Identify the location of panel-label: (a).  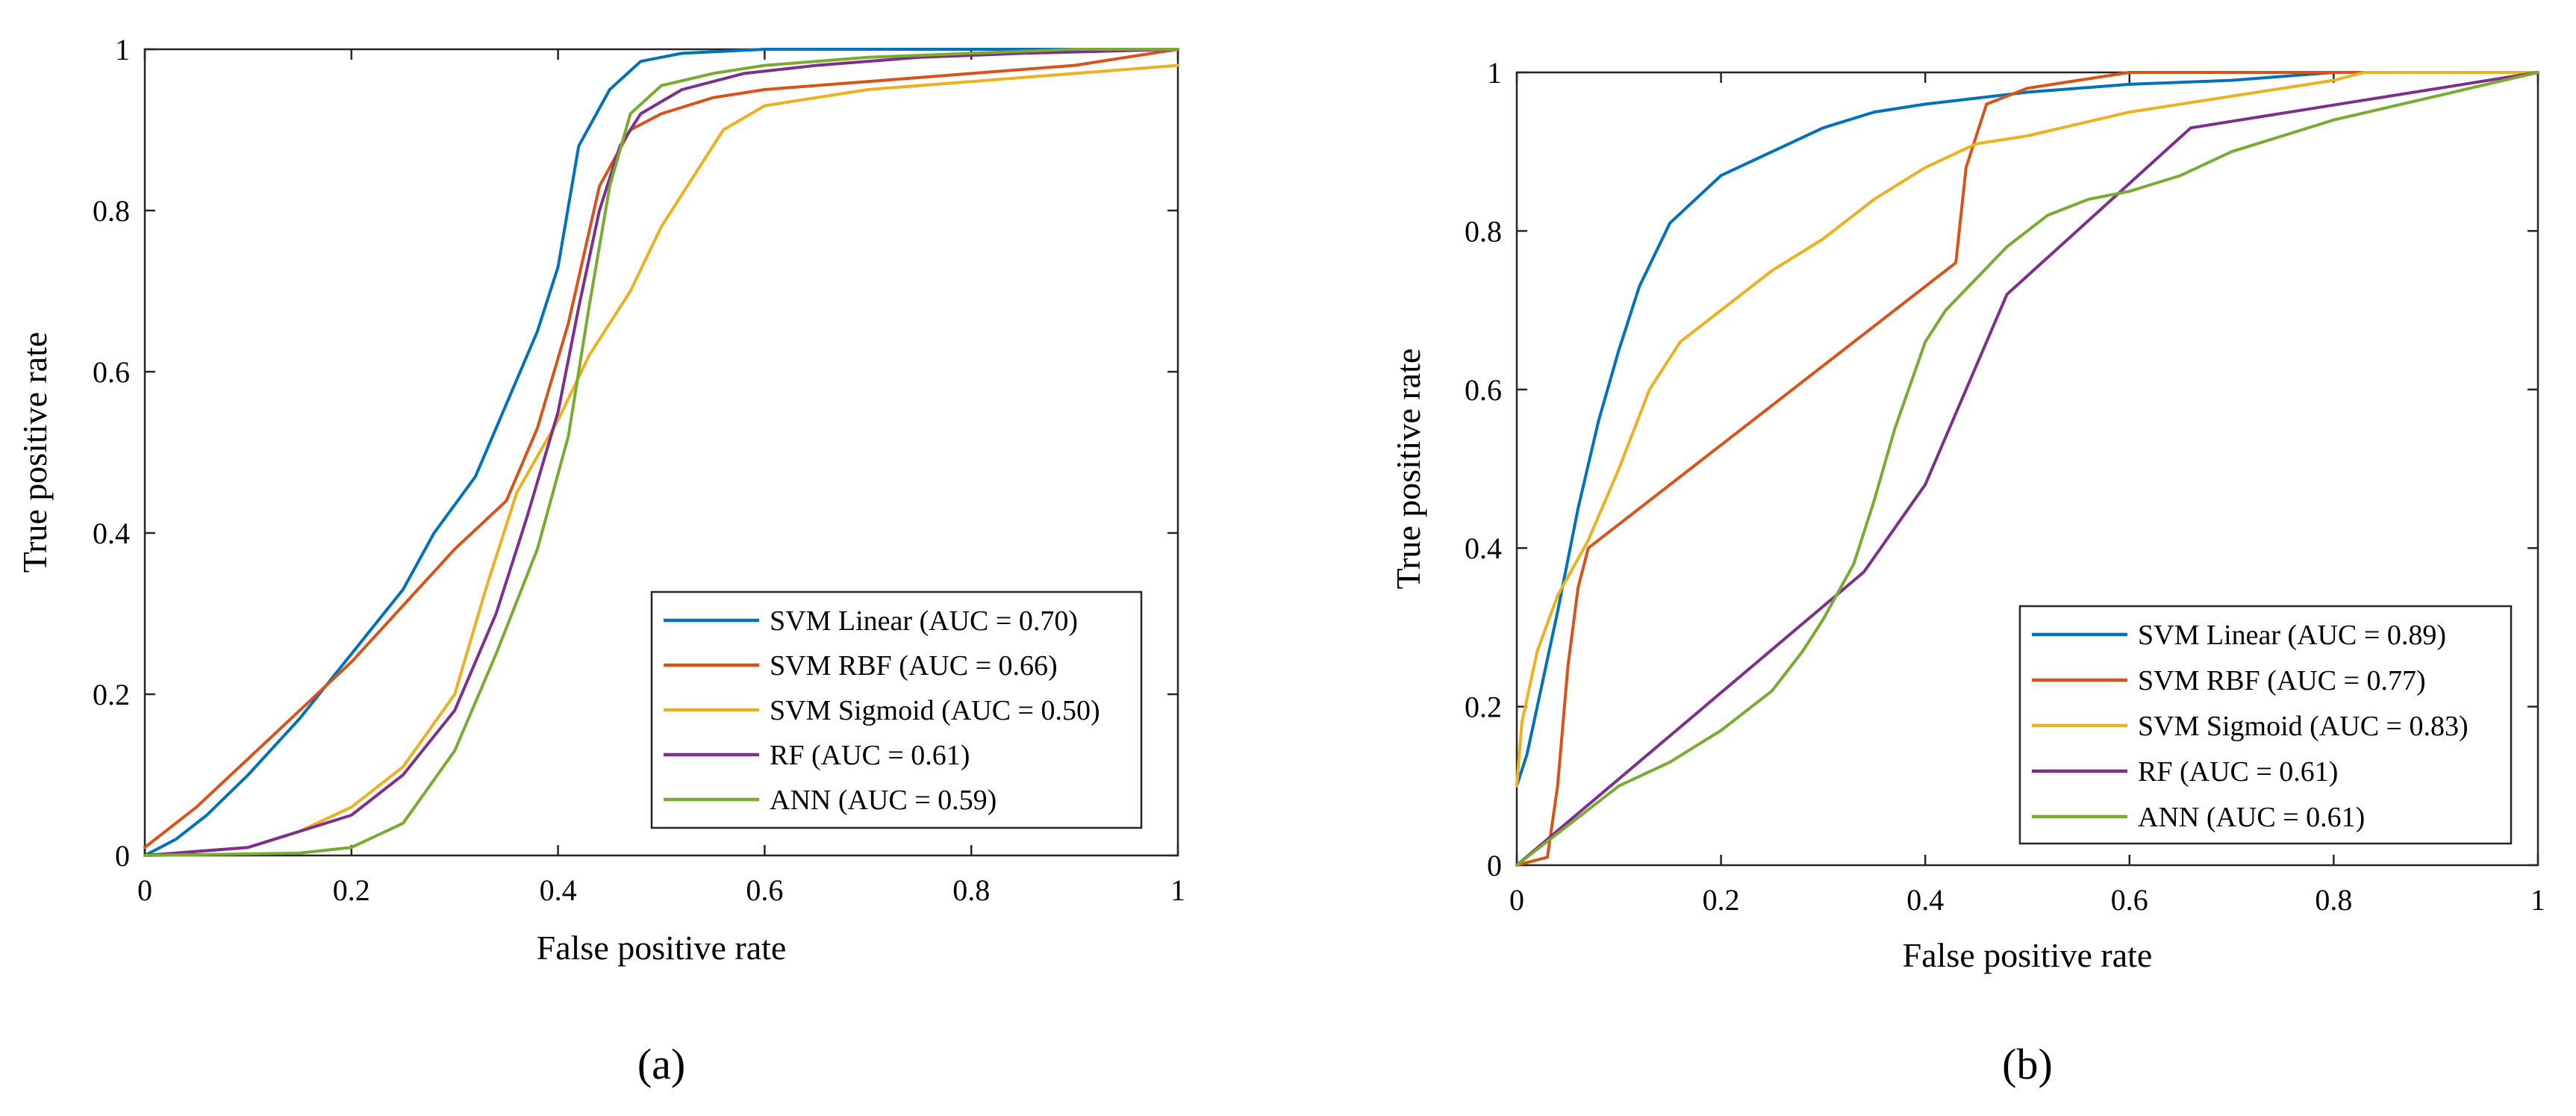
(661, 1064).